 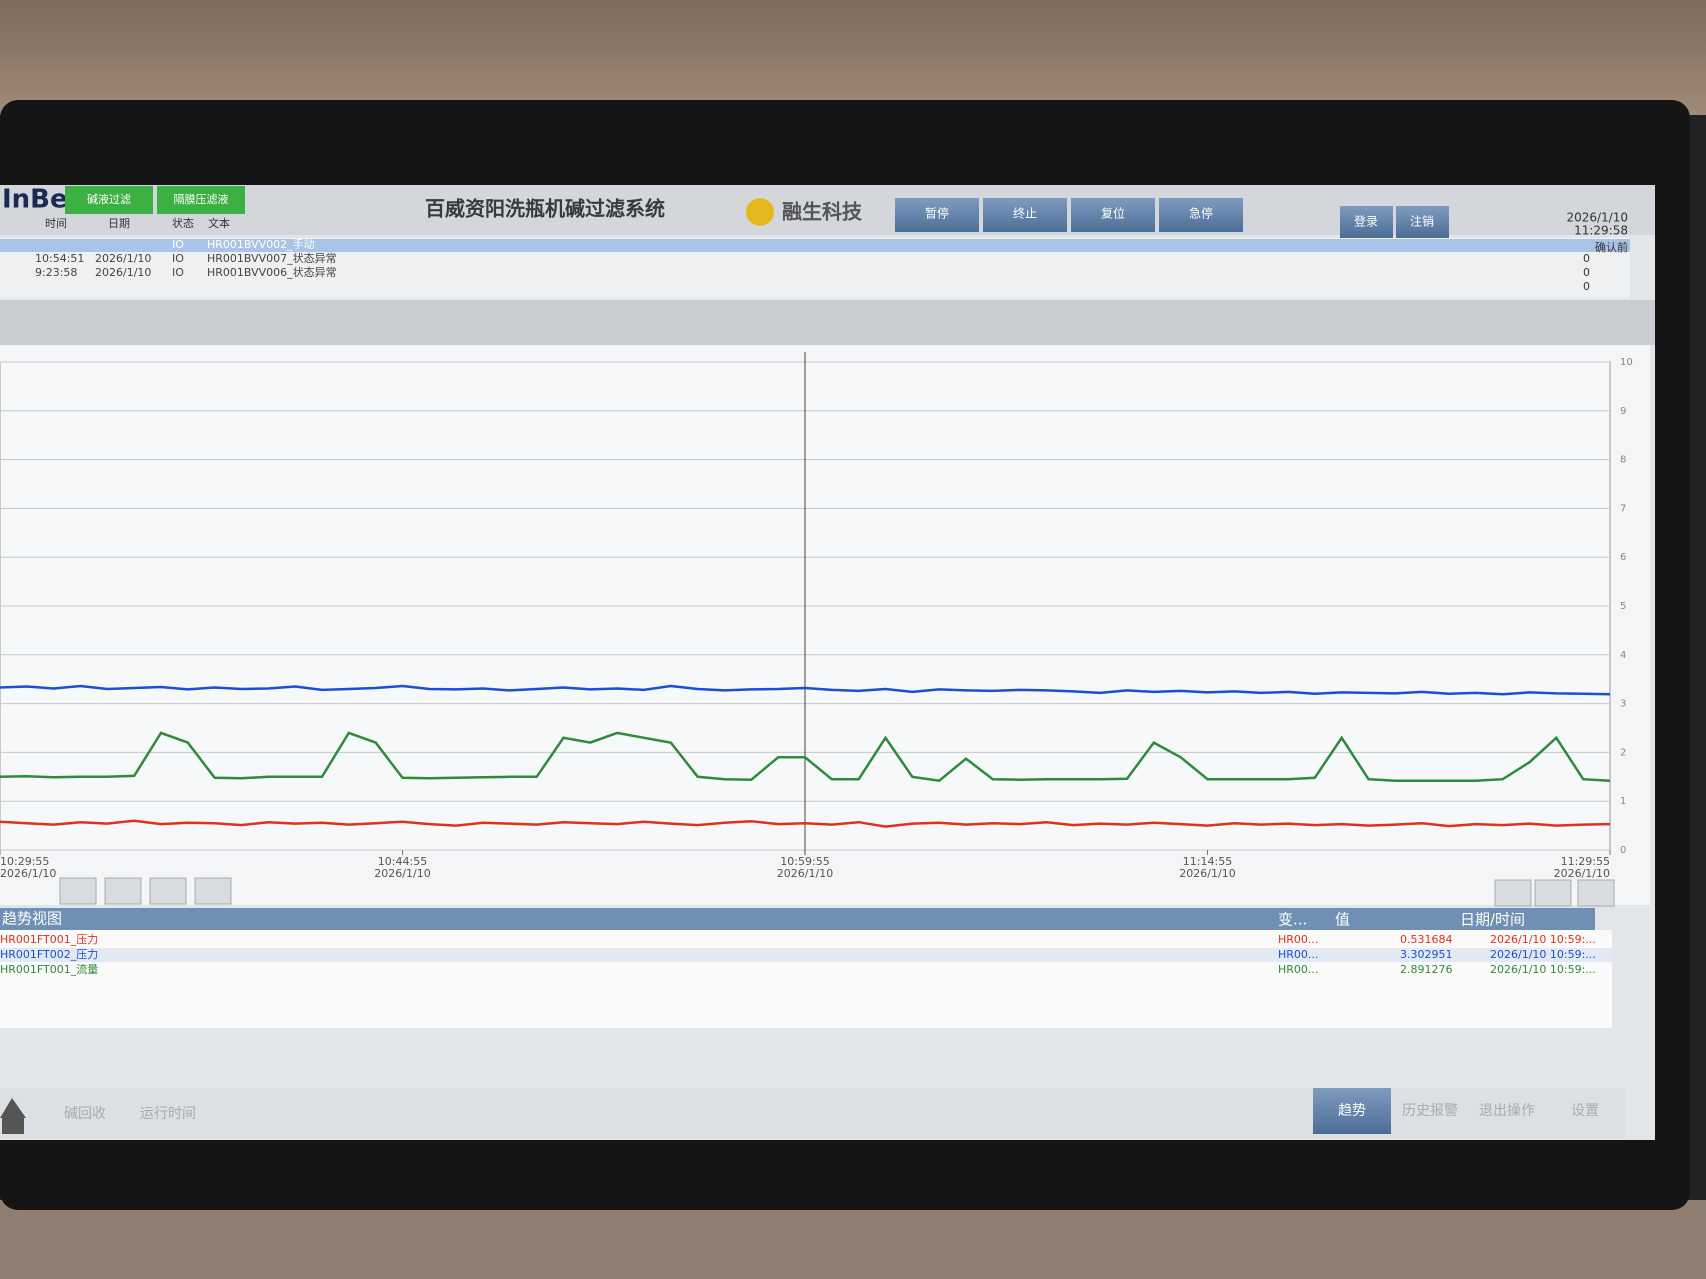 What do you see at coordinates (1597, 218) in the screenshot?
I see `date: 2026/1/10` at bounding box center [1597, 218].